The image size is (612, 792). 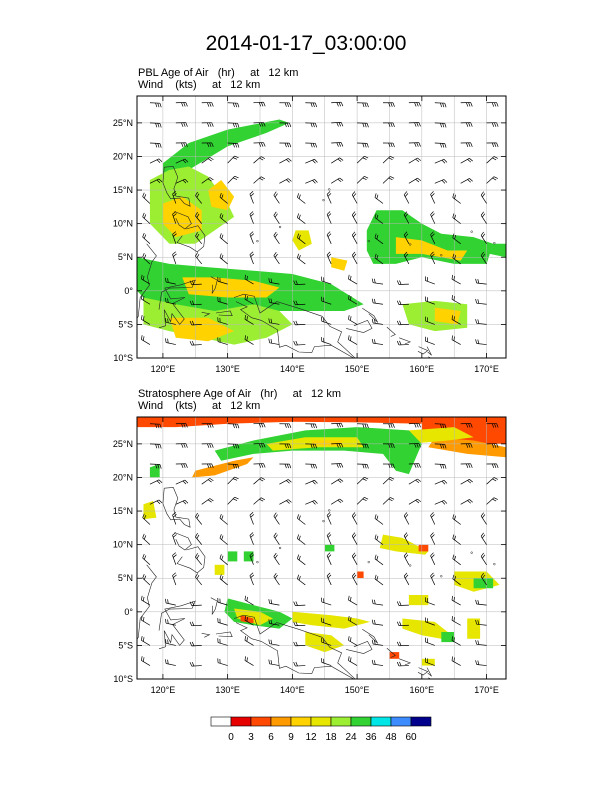 What do you see at coordinates (351, 737) in the screenshot?
I see `colorbar-label: 24` at bounding box center [351, 737].